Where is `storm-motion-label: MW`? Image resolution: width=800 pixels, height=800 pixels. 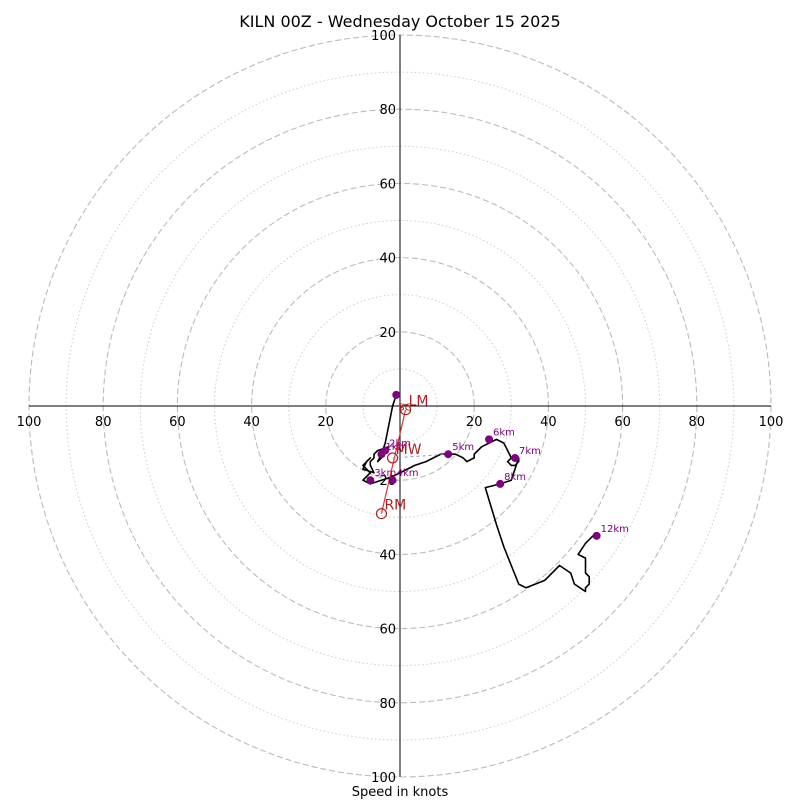 storm-motion-label: MW is located at coordinates (409, 450).